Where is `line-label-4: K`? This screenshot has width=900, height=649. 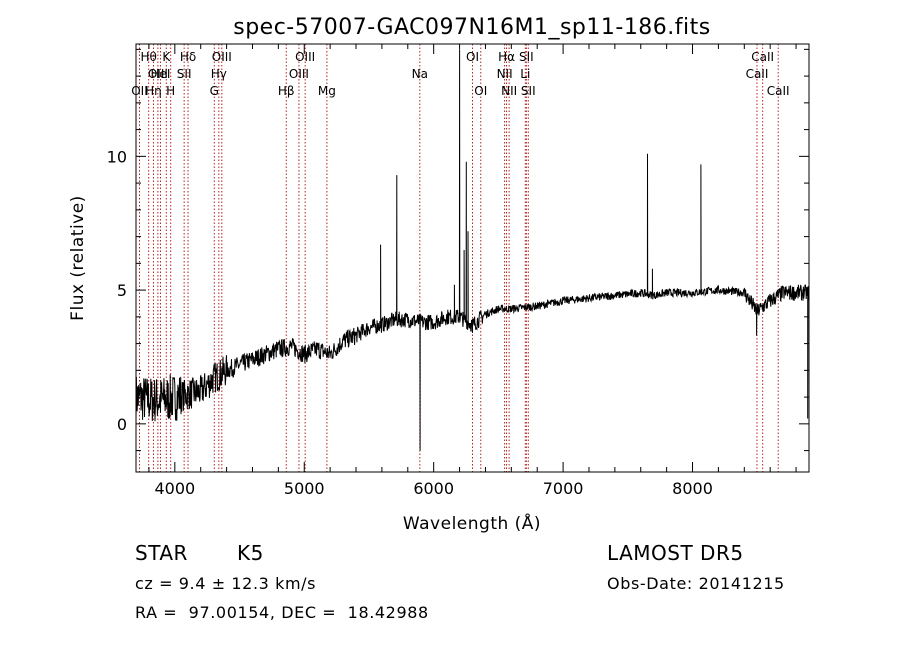 line-label-4: K is located at coordinates (166, 57).